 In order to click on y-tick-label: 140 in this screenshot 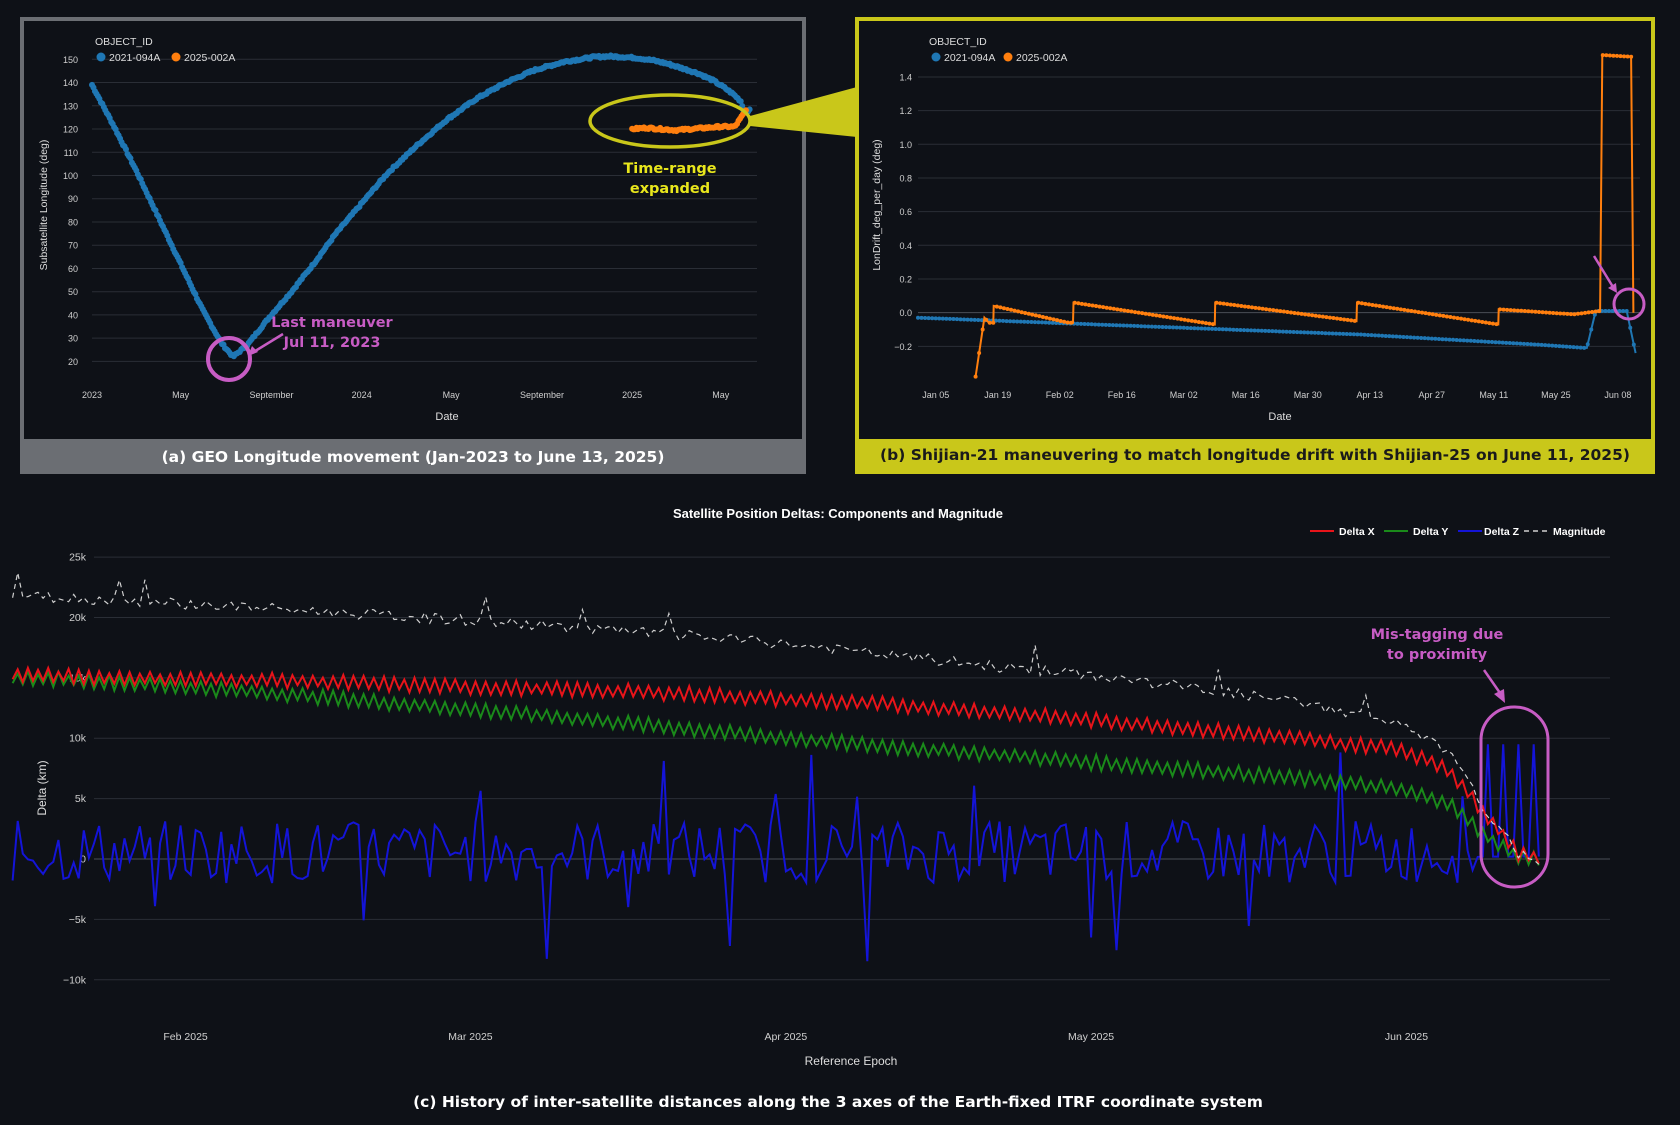, I will do `click(70, 83)`.